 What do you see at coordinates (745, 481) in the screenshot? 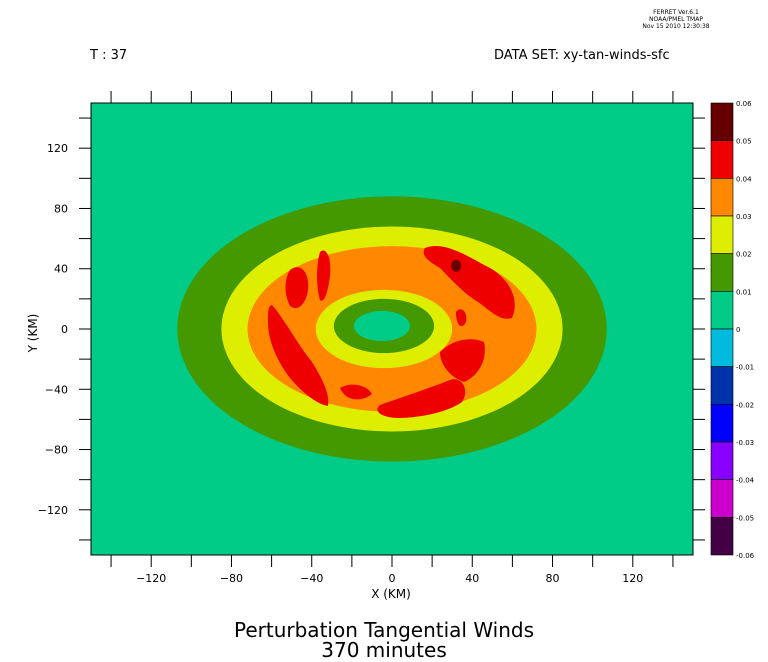
I see `colorbar-label-10: -0.04` at bounding box center [745, 481].